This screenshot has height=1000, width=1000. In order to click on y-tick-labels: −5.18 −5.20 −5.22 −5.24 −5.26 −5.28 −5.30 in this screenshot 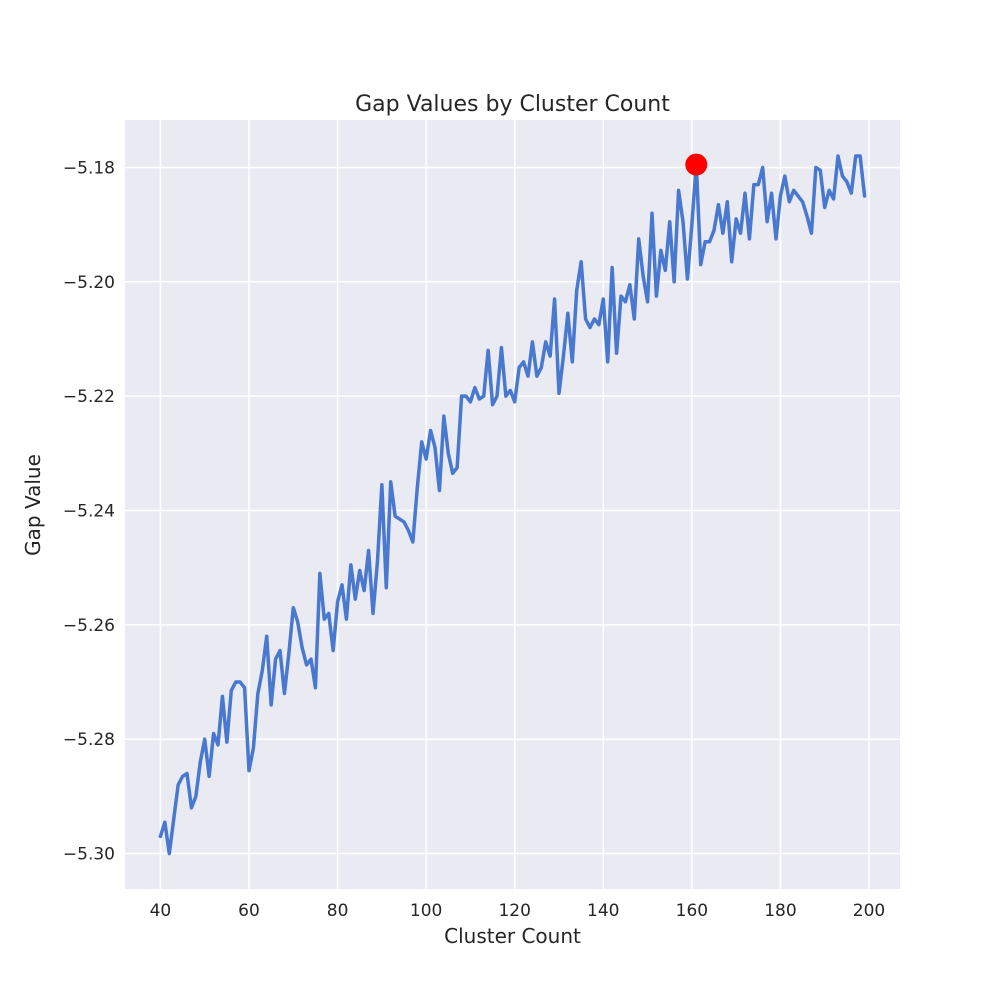, I will do `click(89, 511)`.